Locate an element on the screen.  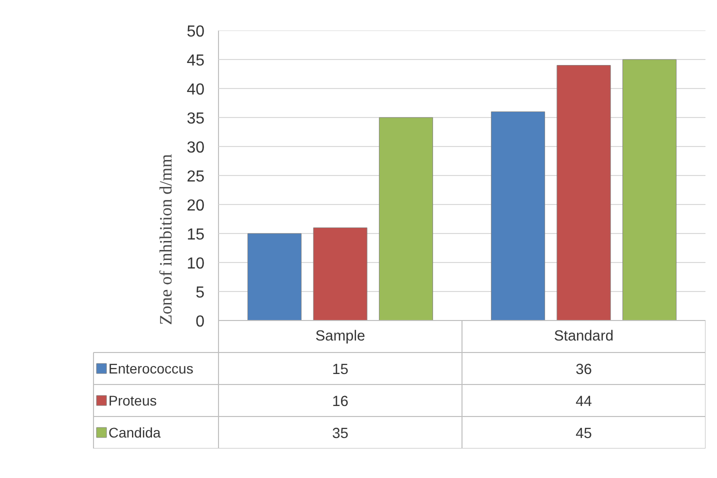
data-label: 16 is located at coordinates (340, 402).